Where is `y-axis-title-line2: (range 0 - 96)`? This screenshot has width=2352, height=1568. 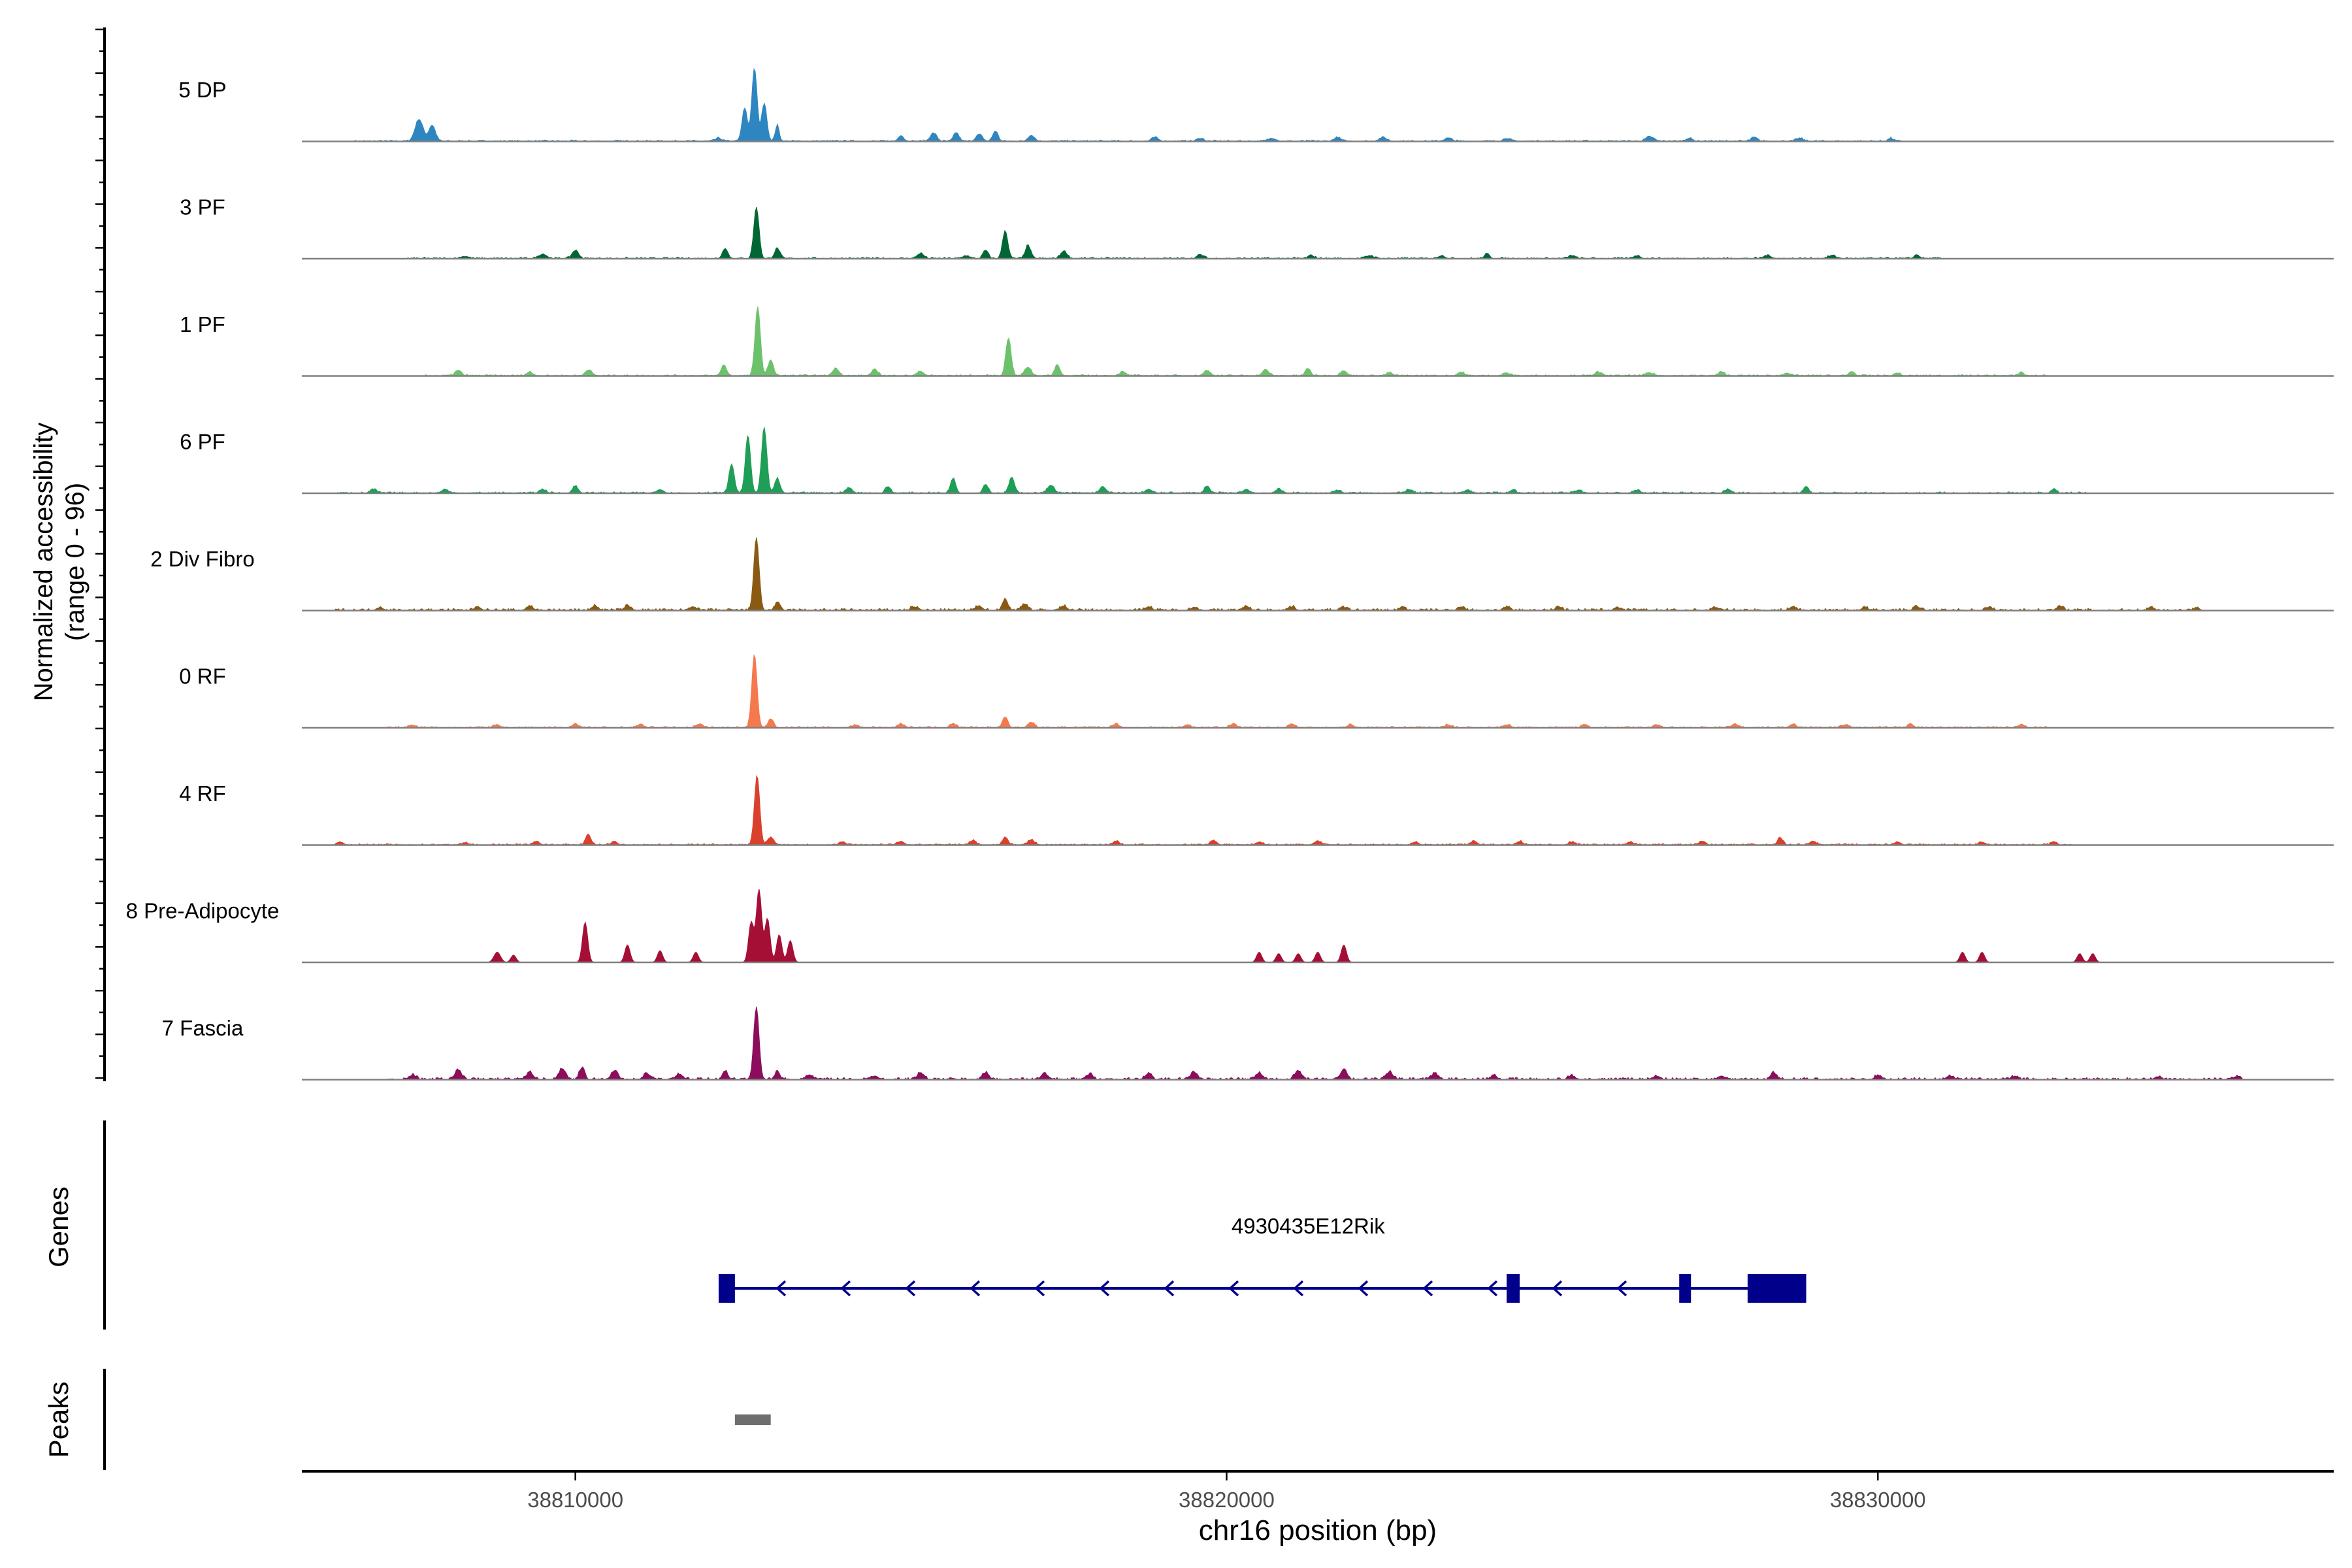
y-axis-title-line2: (range 0 - 96) is located at coordinates (75, 562).